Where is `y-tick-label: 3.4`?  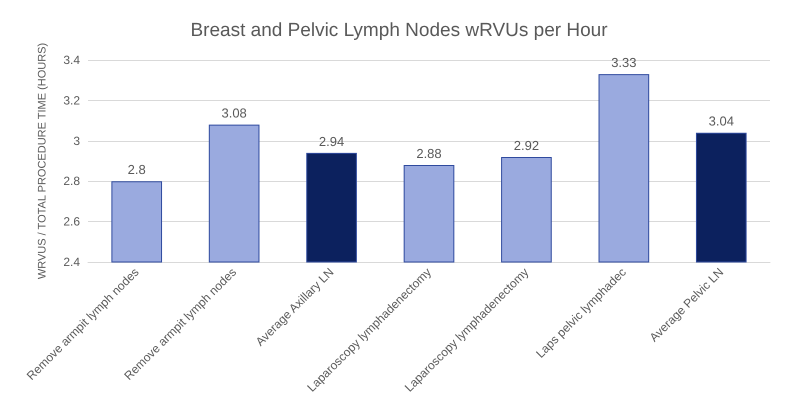 y-tick-label: 3.4 is located at coordinates (71, 60).